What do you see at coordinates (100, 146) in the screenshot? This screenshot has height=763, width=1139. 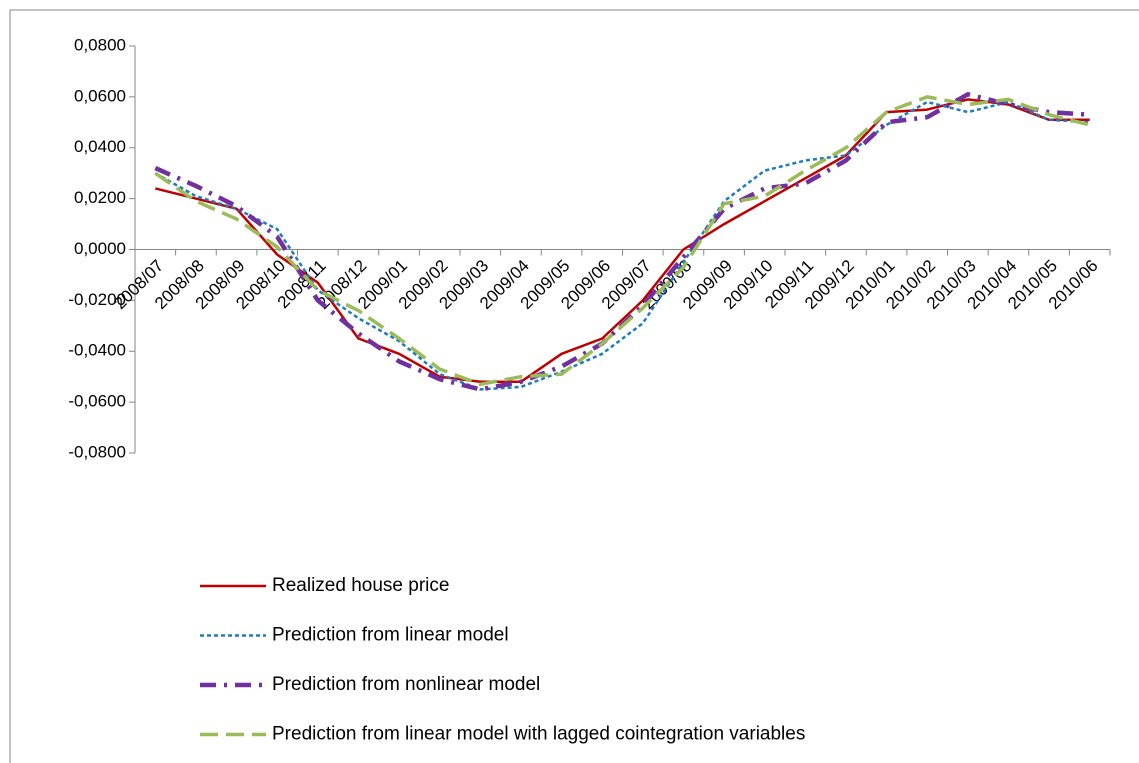 I see `y-tick-label: 0,0400` at bounding box center [100, 146].